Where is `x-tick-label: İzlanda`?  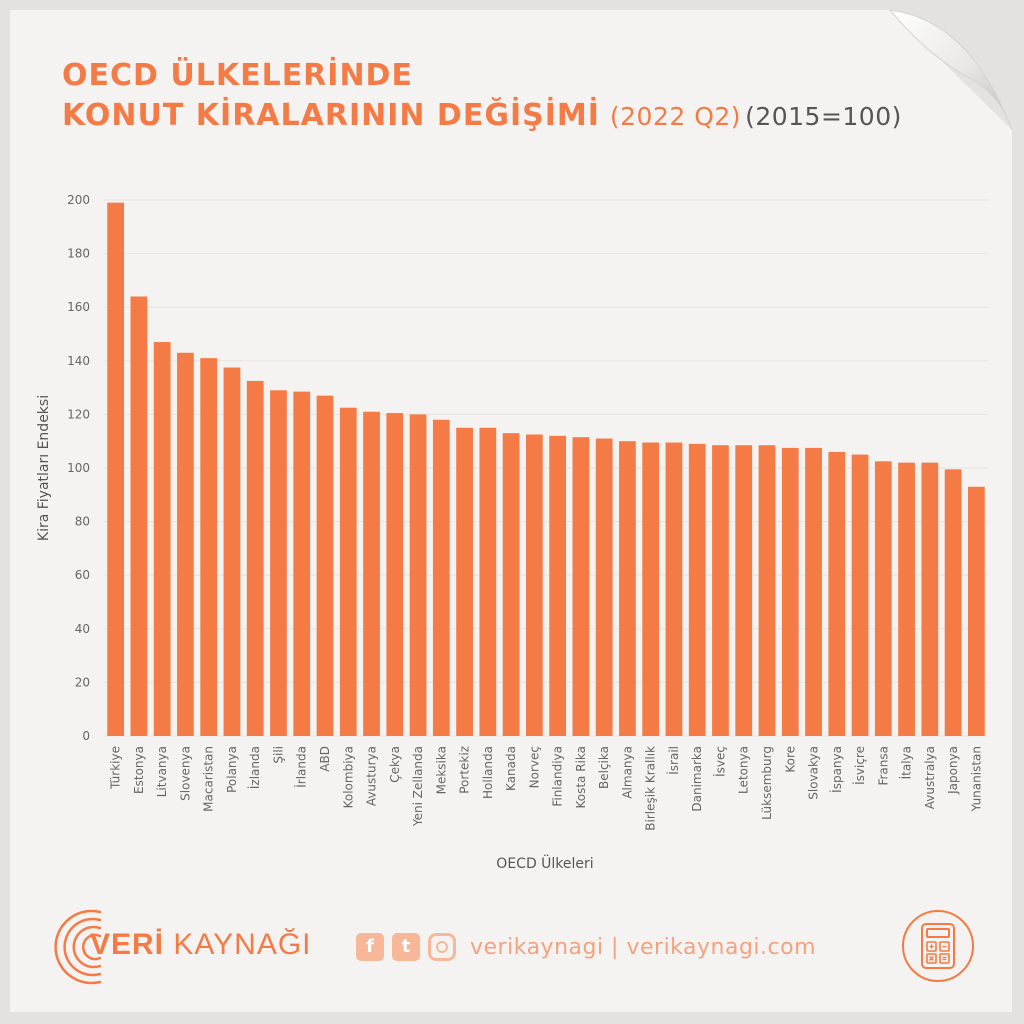 x-tick-label: İzlanda is located at coordinates (254, 767).